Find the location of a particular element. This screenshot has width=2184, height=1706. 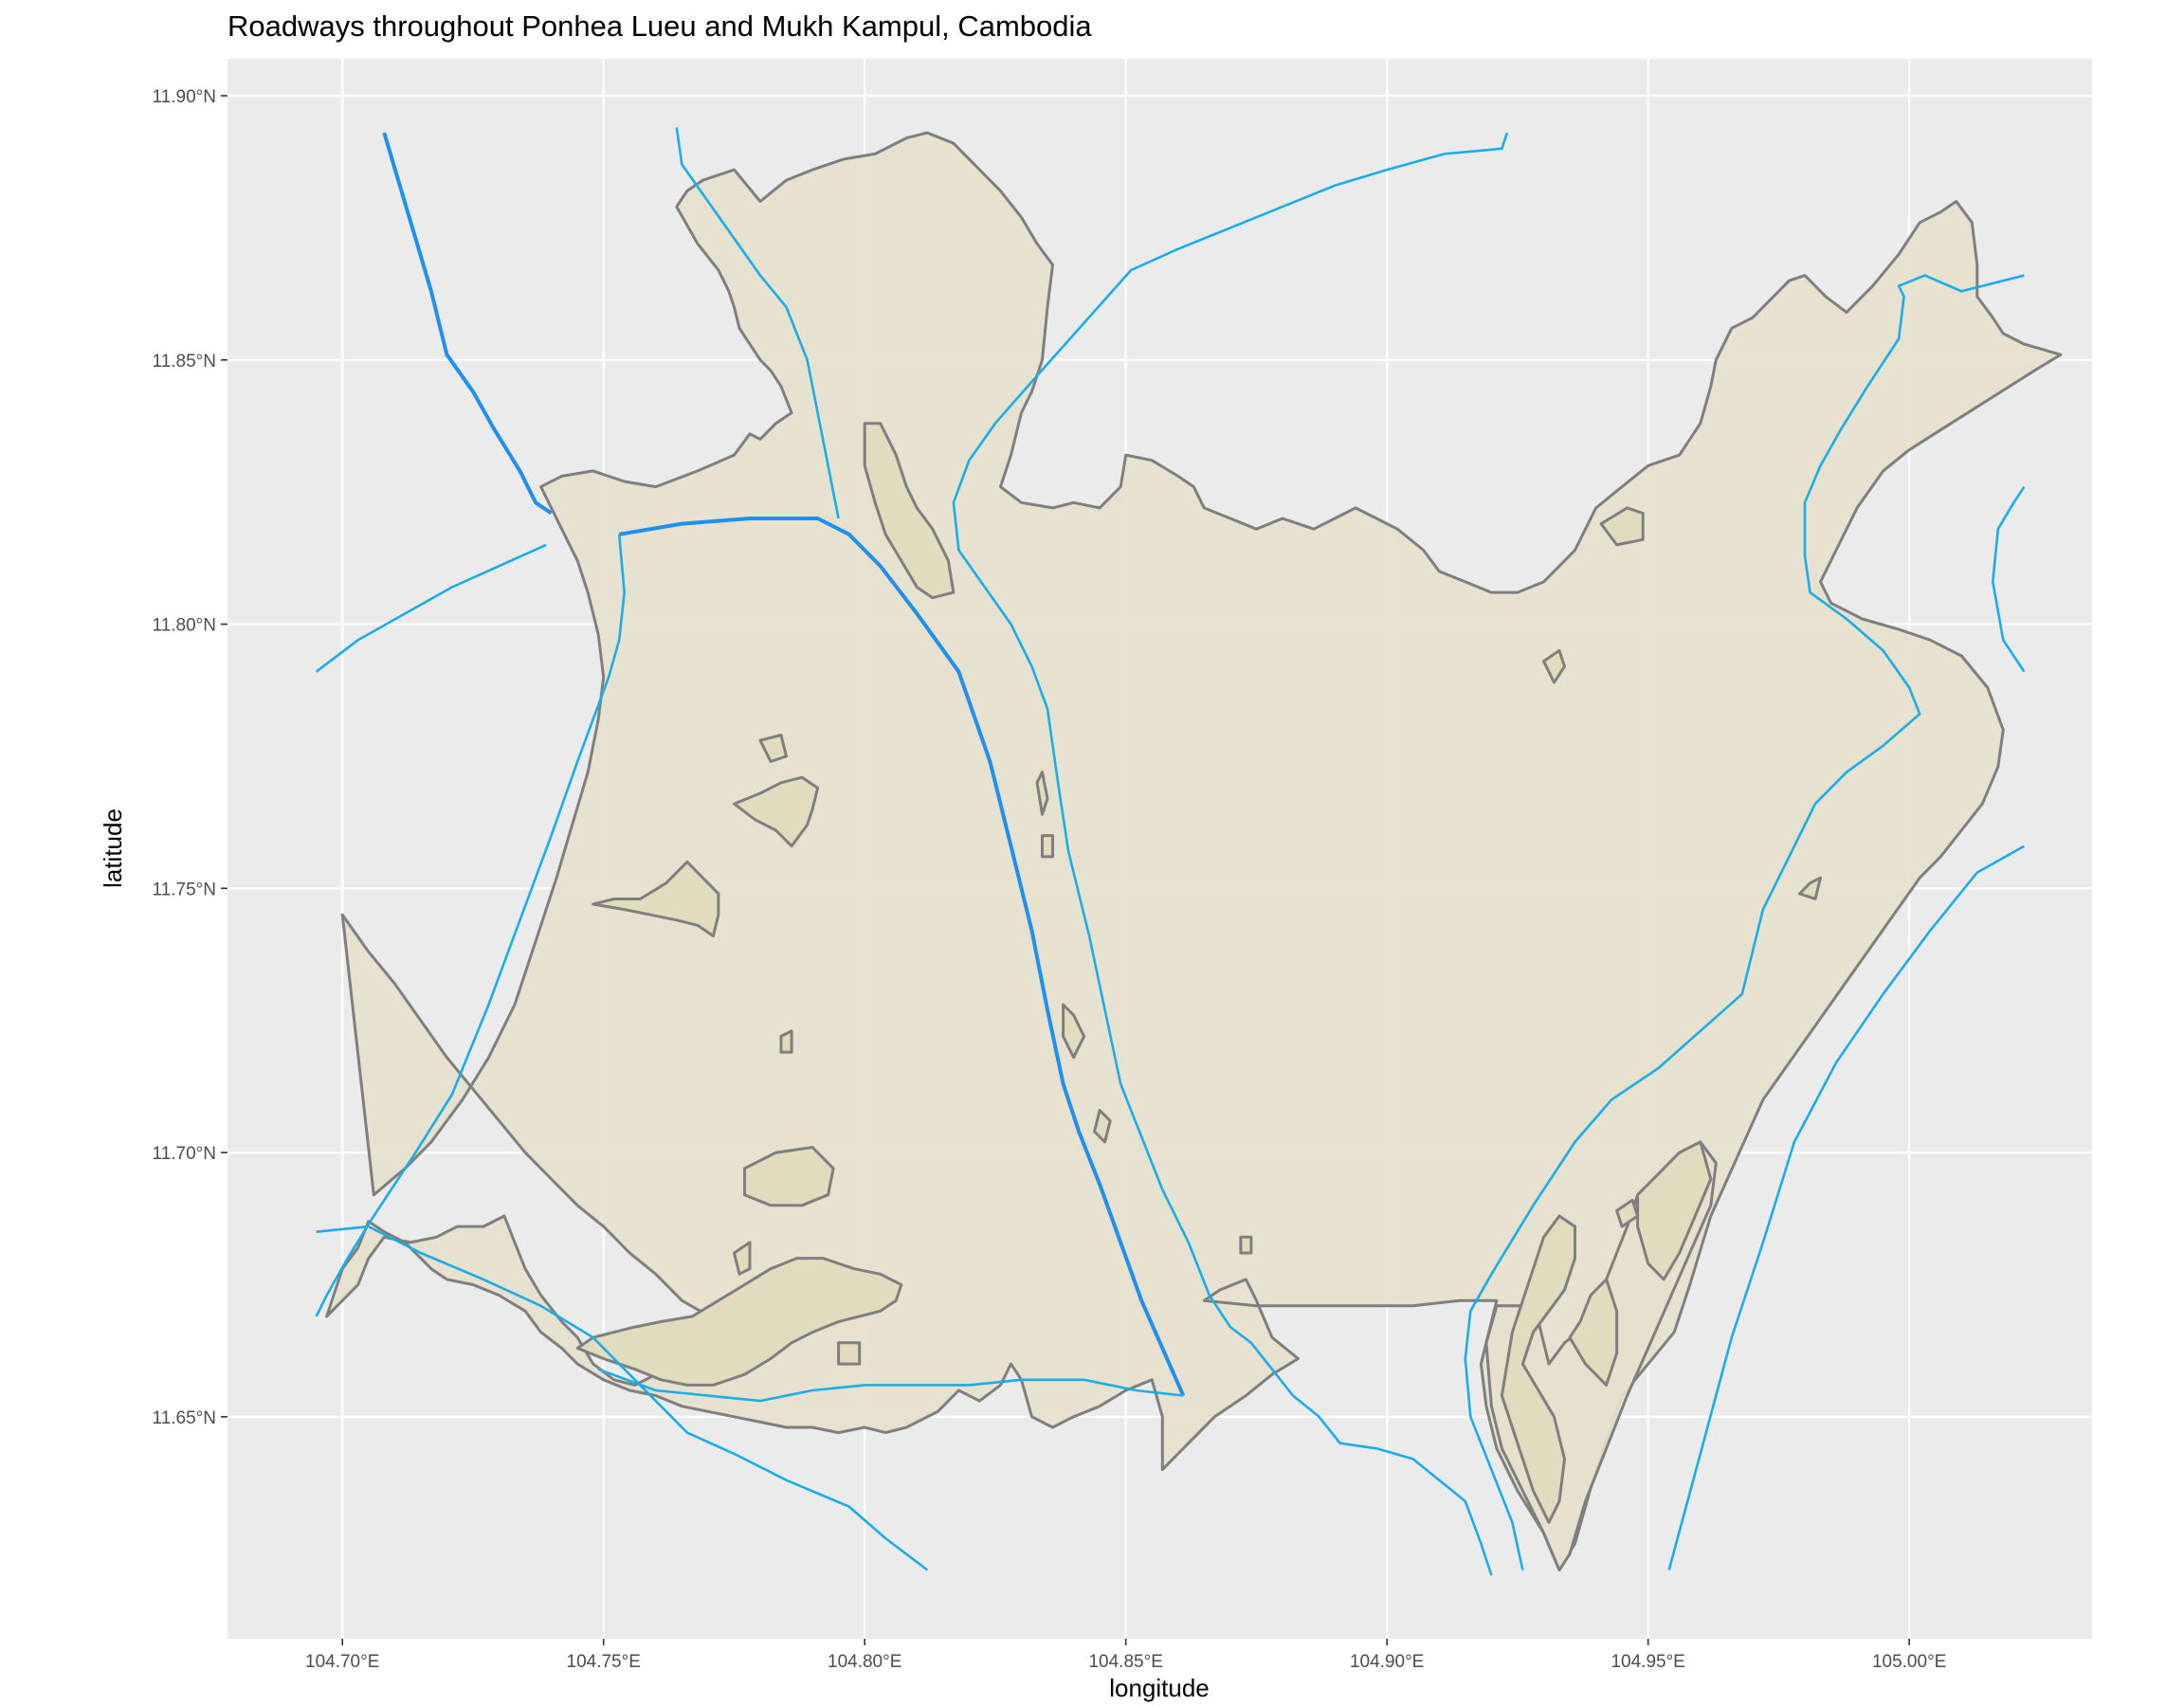

y-tick-label: 11.80°N is located at coordinates (184, 626).